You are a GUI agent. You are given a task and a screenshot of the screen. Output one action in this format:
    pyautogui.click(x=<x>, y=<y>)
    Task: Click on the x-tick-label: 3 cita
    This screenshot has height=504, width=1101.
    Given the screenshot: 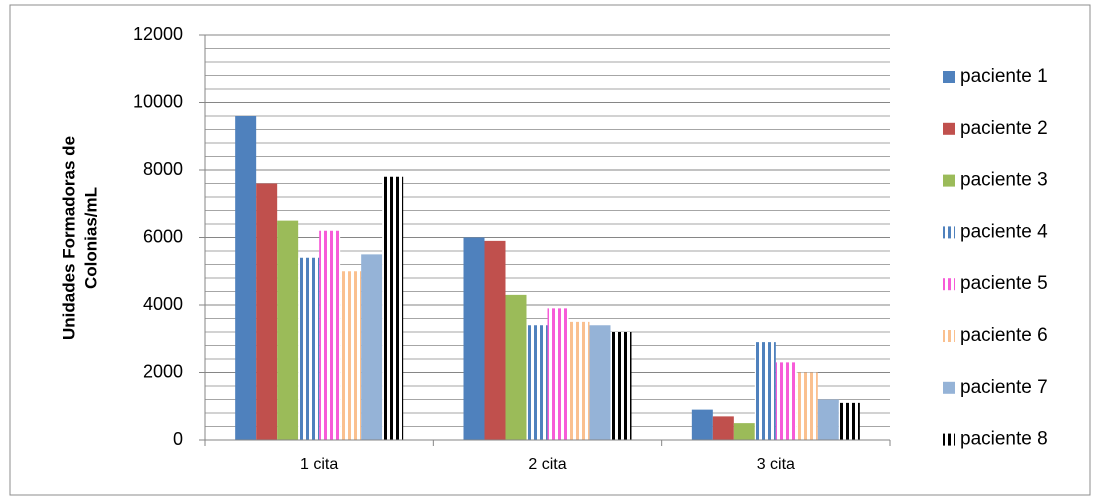 What is the action you would take?
    pyautogui.click(x=776, y=464)
    